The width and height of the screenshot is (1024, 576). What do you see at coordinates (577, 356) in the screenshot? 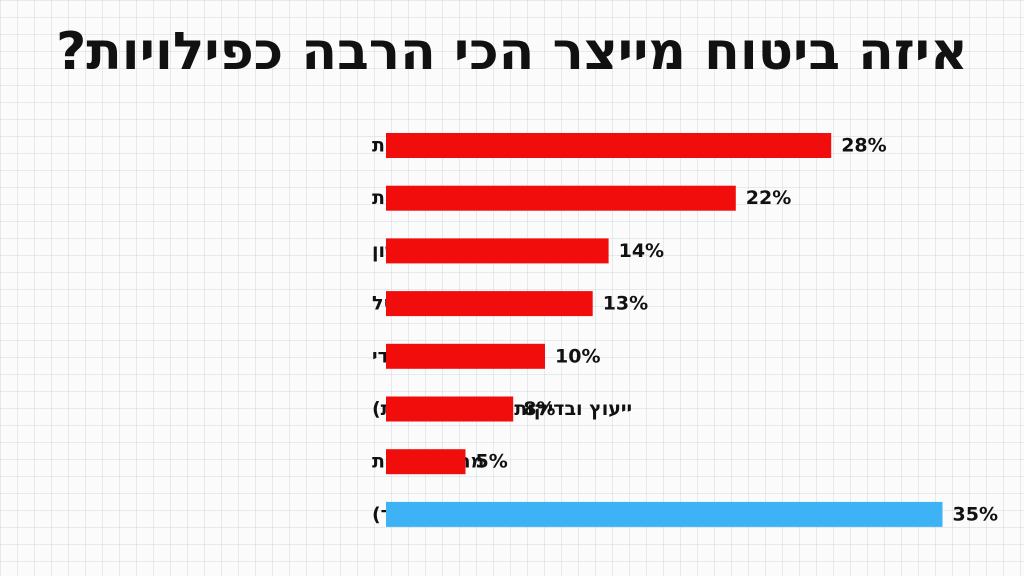
I see `value-label: 10%` at bounding box center [577, 356].